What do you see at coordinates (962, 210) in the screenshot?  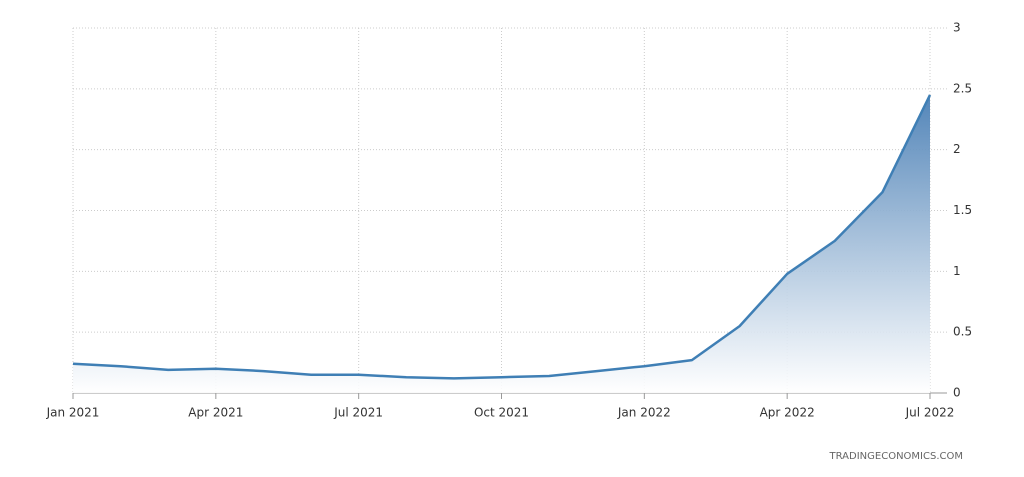 I see `y-tick-label: 1.5` at bounding box center [962, 210].